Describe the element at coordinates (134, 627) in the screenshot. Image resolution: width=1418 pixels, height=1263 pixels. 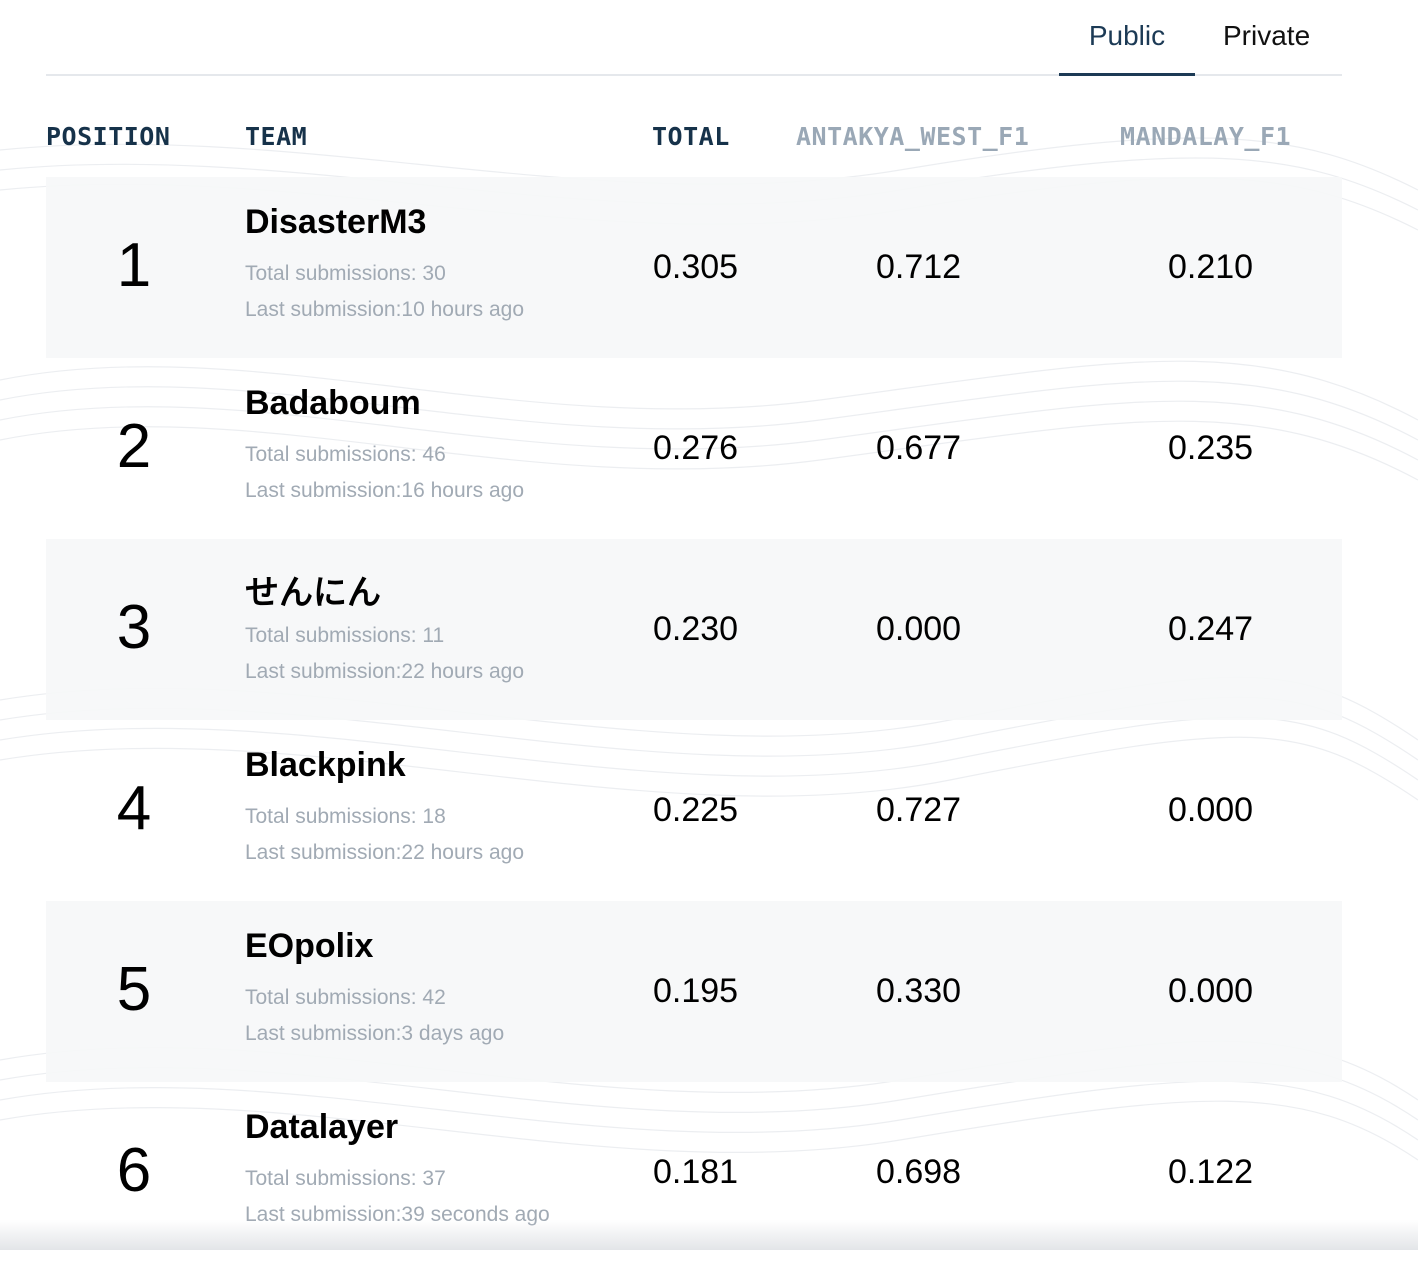
I see `row-position: 3` at that location.